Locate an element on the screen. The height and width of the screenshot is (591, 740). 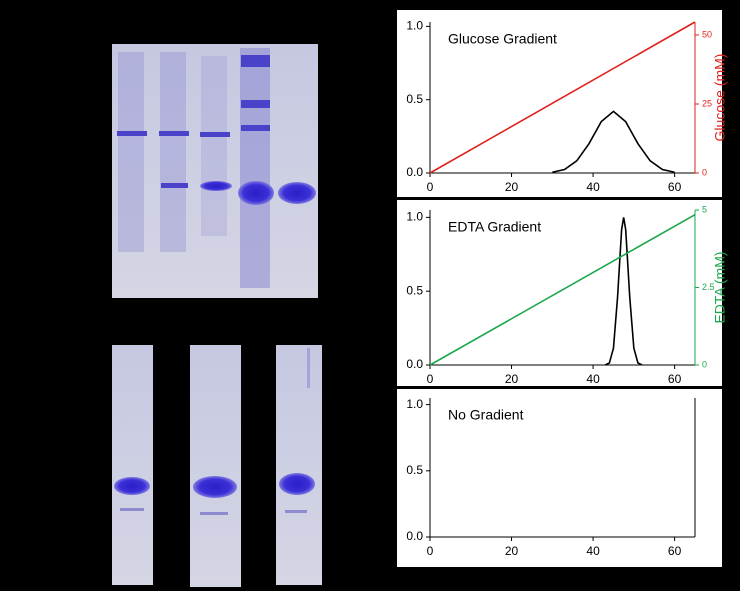
y2-tick-label: 25 is located at coordinates (707, 103).